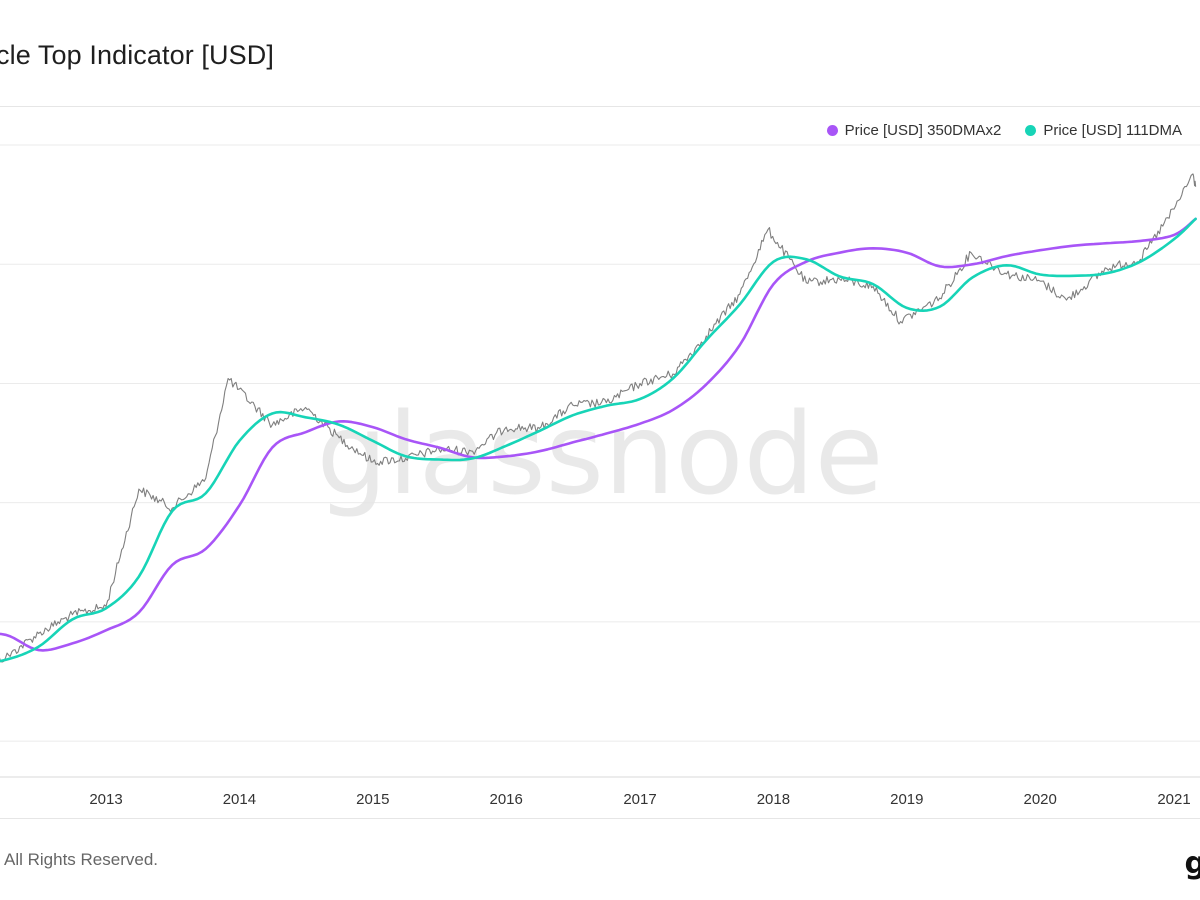  What do you see at coordinates (906, 799) in the screenshot?
I see `x-tick-label: 2019` at bounding box center [906, 799].